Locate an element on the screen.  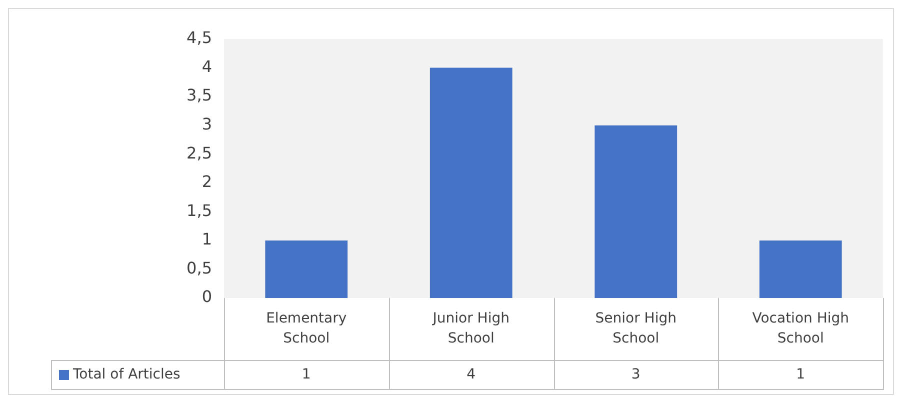
data-label: 3 is located at coordinates (635, 374).